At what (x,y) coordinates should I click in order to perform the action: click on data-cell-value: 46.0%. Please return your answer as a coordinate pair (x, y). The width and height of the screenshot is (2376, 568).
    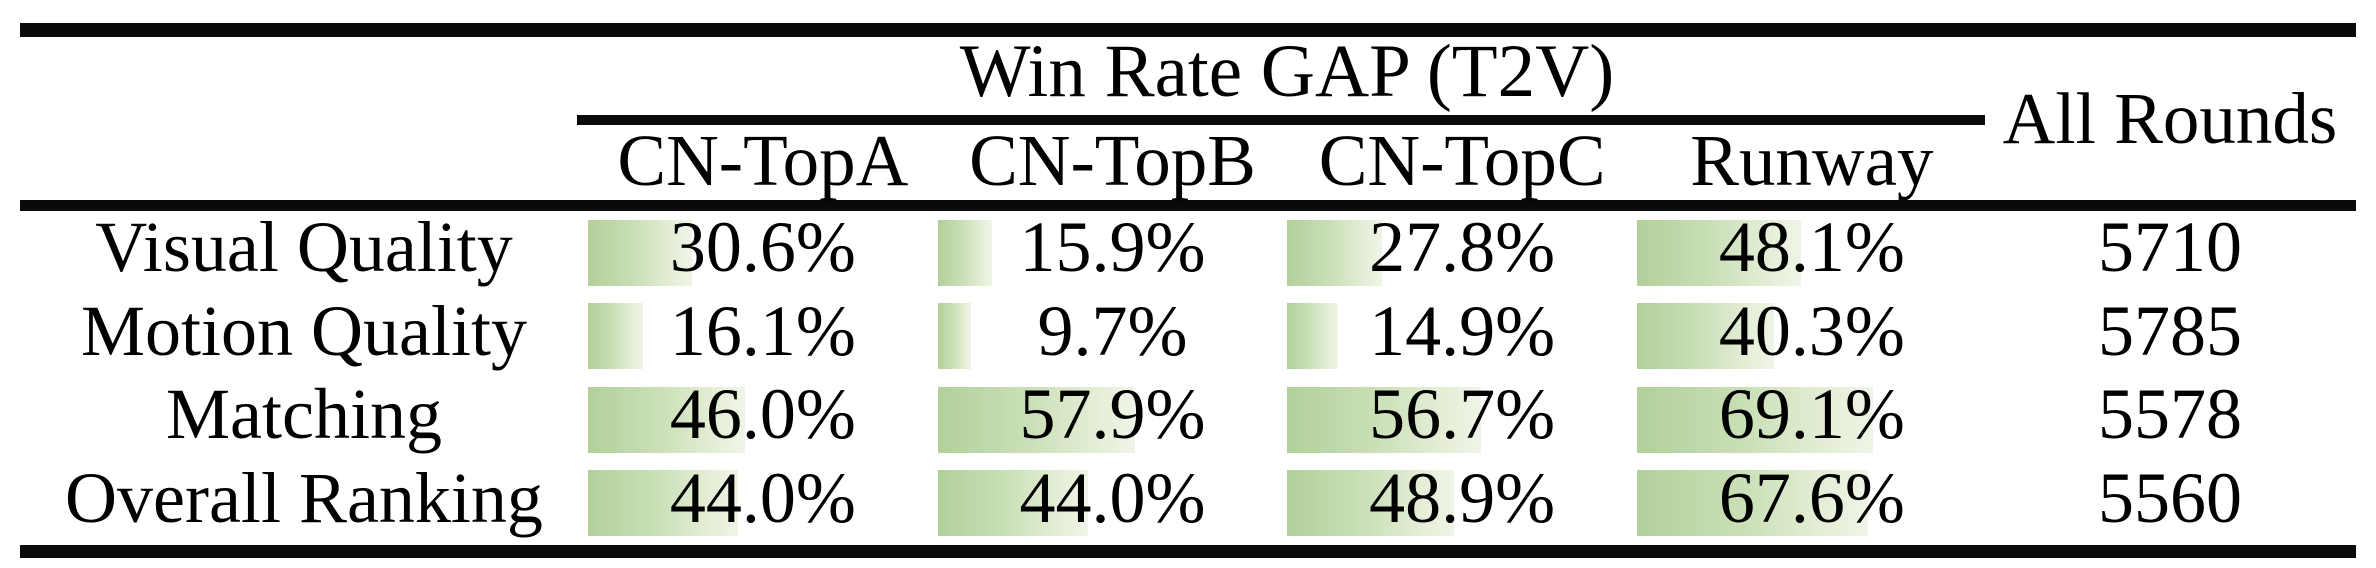
    Looking at the image, I should click on (762, 414).